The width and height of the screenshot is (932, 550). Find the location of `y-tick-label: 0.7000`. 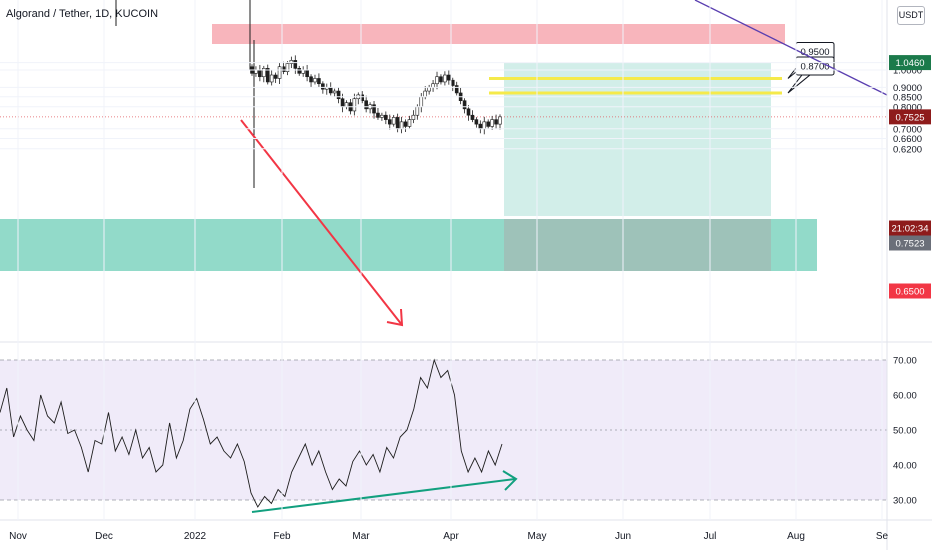

y-tick-label: 0.7000 is located at coordinates (907, 129).